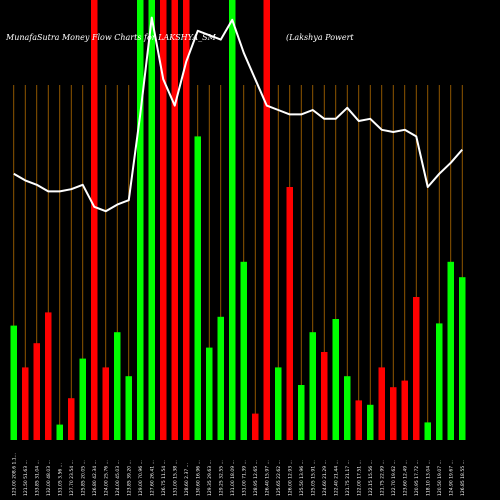 The height and width of the screenshot is (500, 500). What do you see at coordinates (320, 37) in the screenshot?
I see `chart-subtitle: (Lakshya Powert` at bounding box center [320, 37].